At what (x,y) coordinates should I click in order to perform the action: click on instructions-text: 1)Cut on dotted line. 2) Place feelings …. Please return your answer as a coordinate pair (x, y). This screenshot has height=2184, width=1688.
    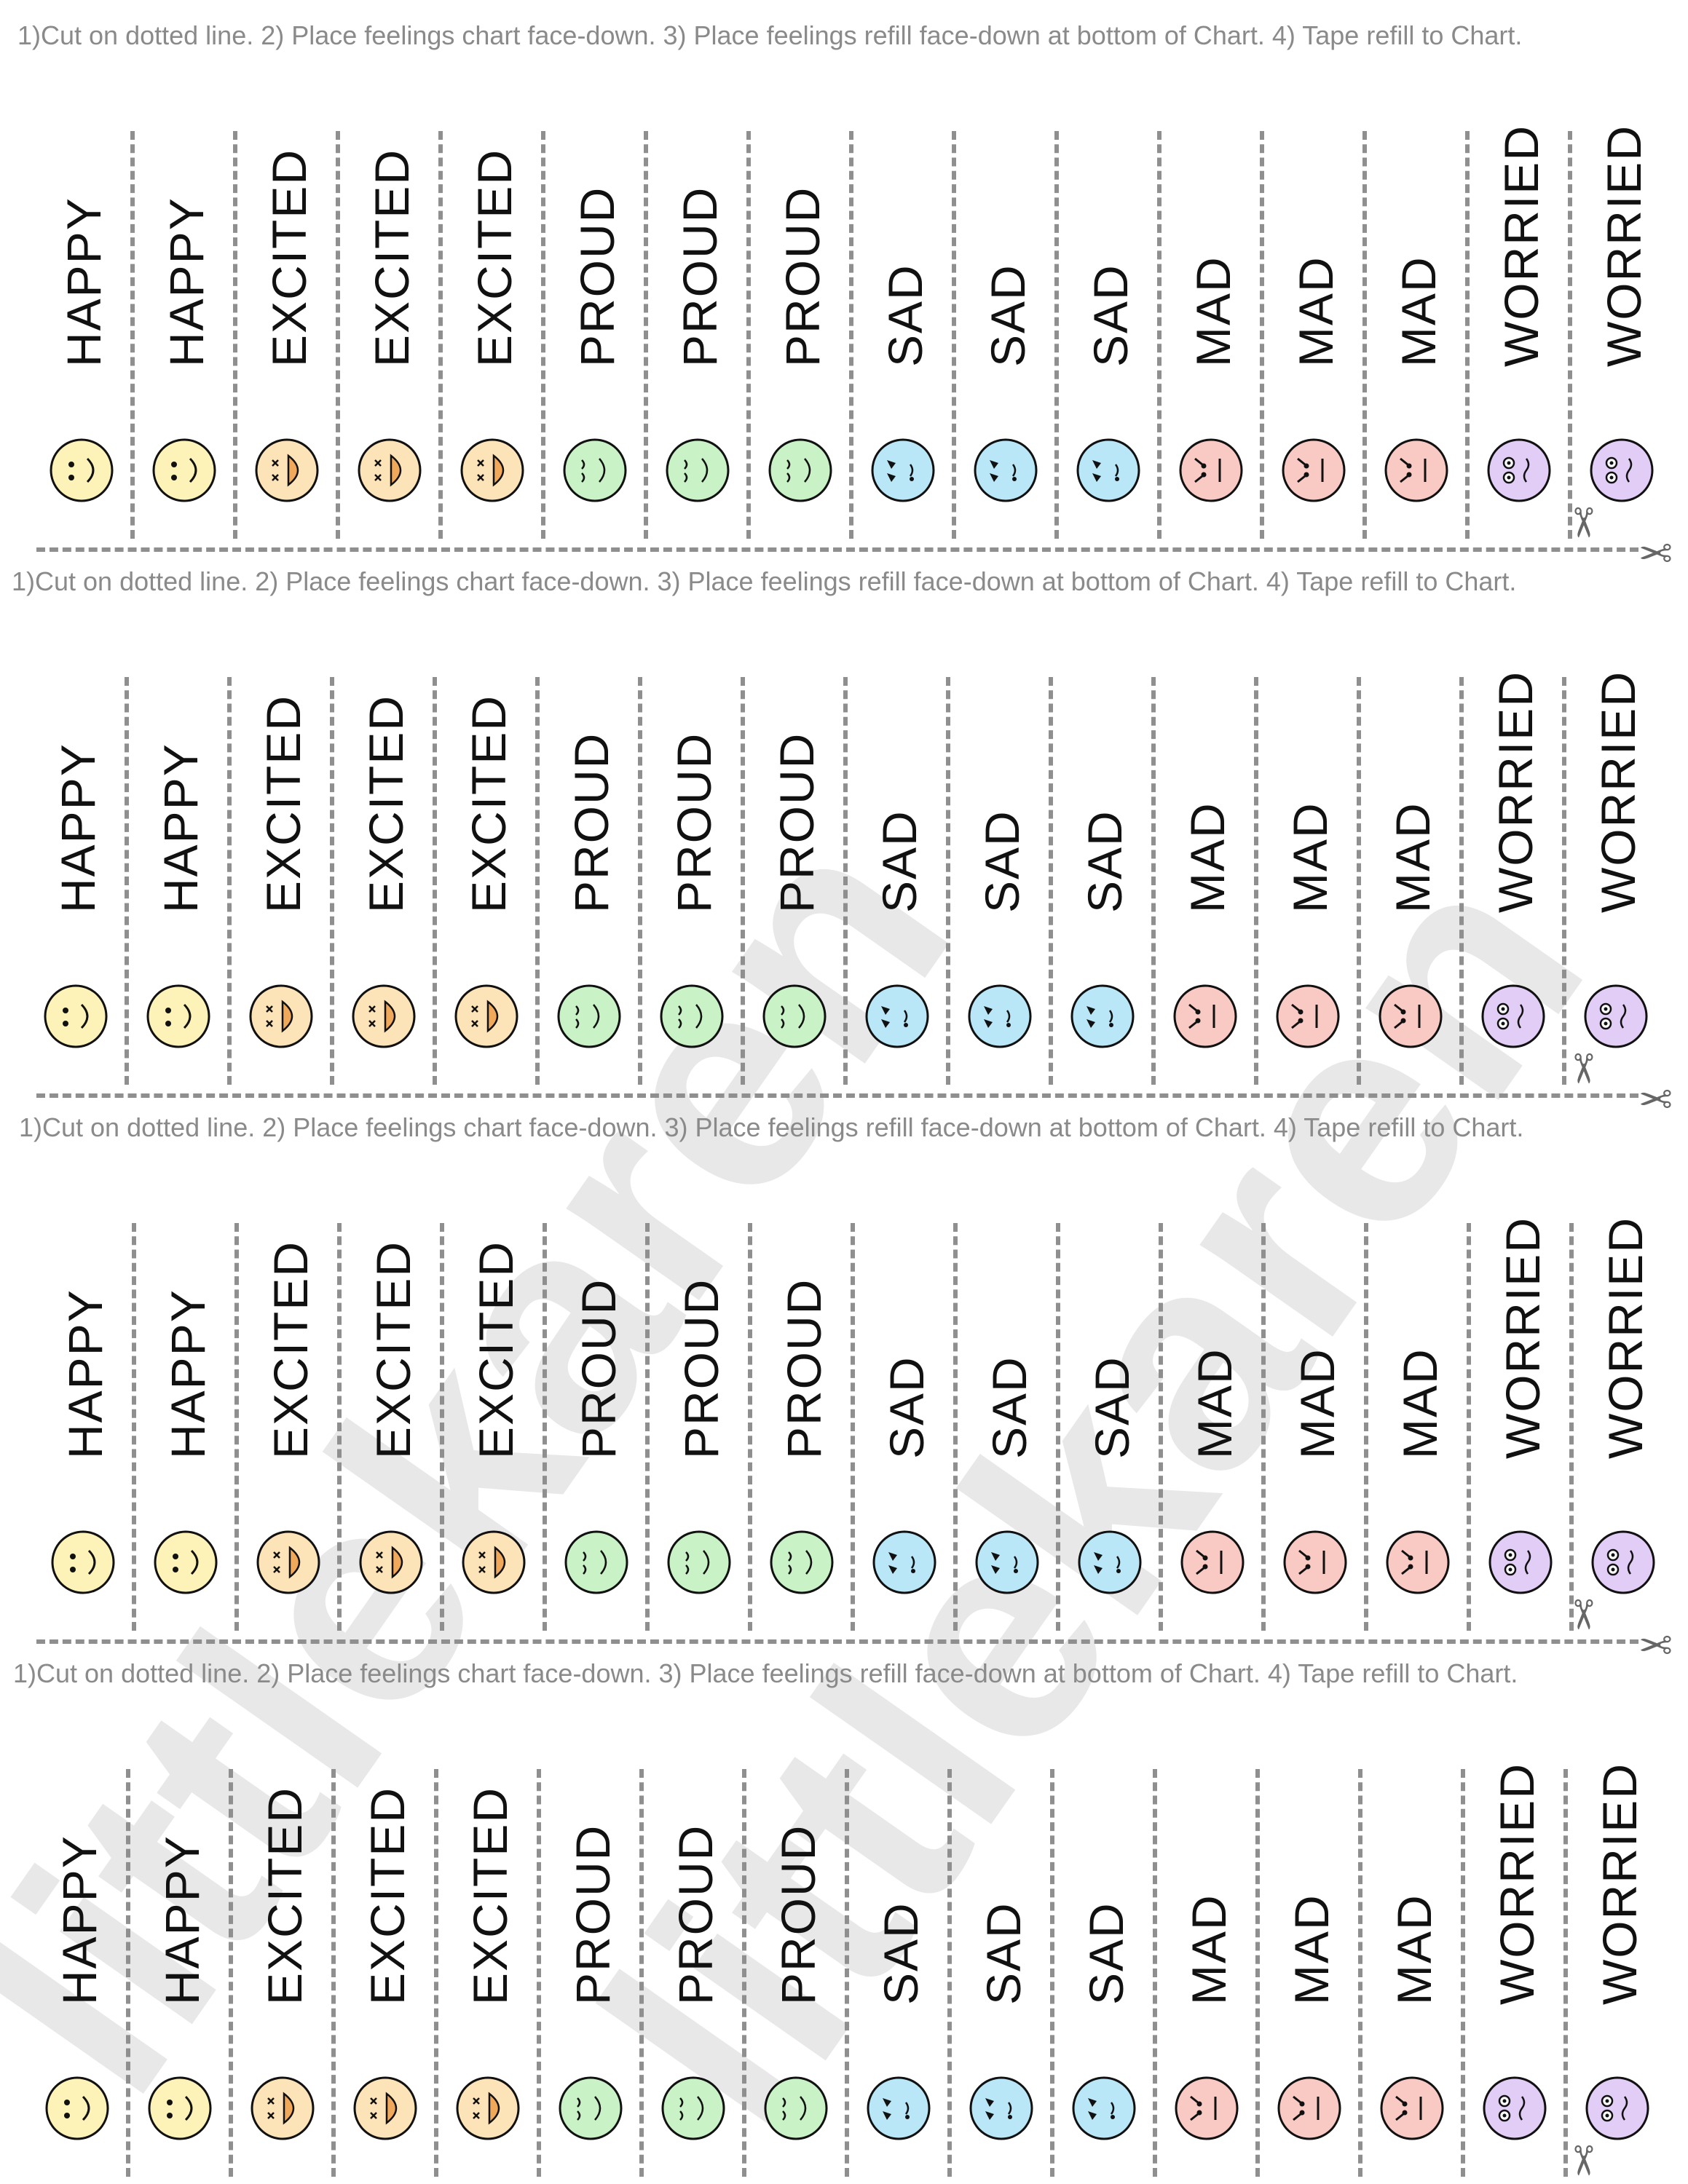
    Looking at the image, I should click on (764, 581).